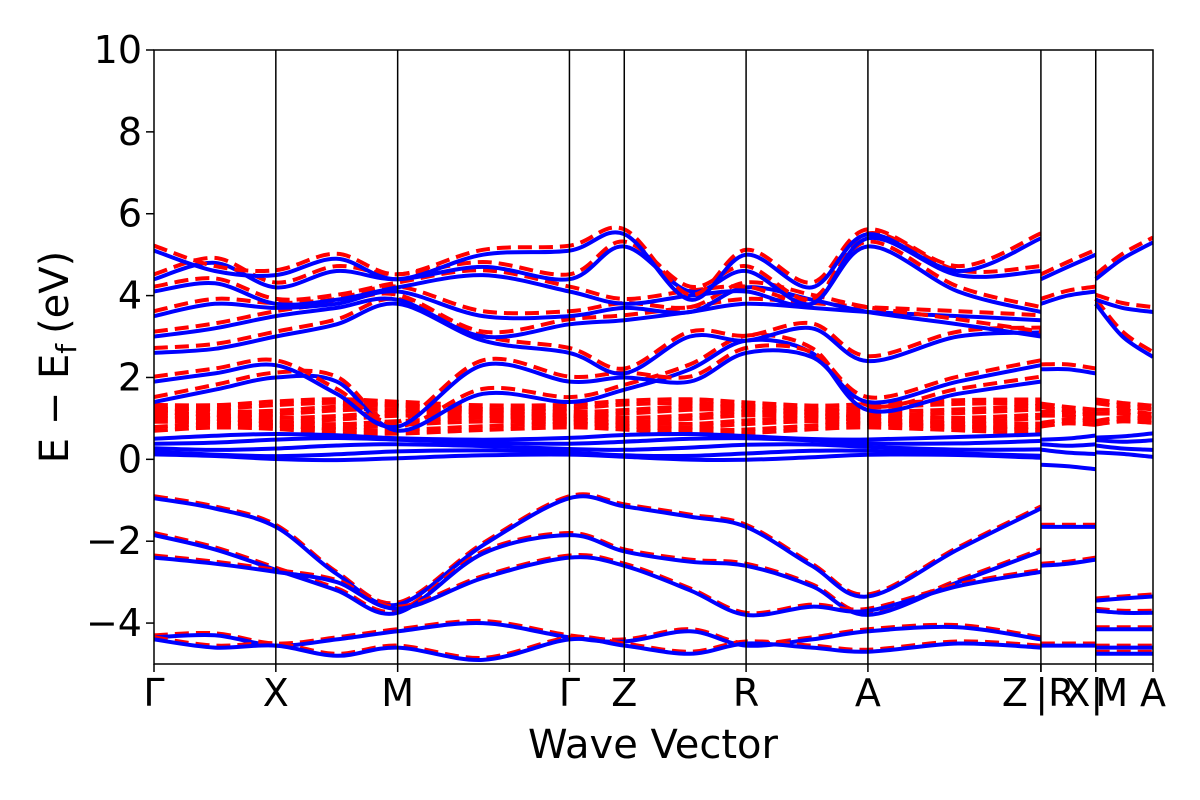  What do you see at coordinates (653, 745) in the screenshot?
I see `x-axis-label: Wave Vector` at bounding box center [653, 745].